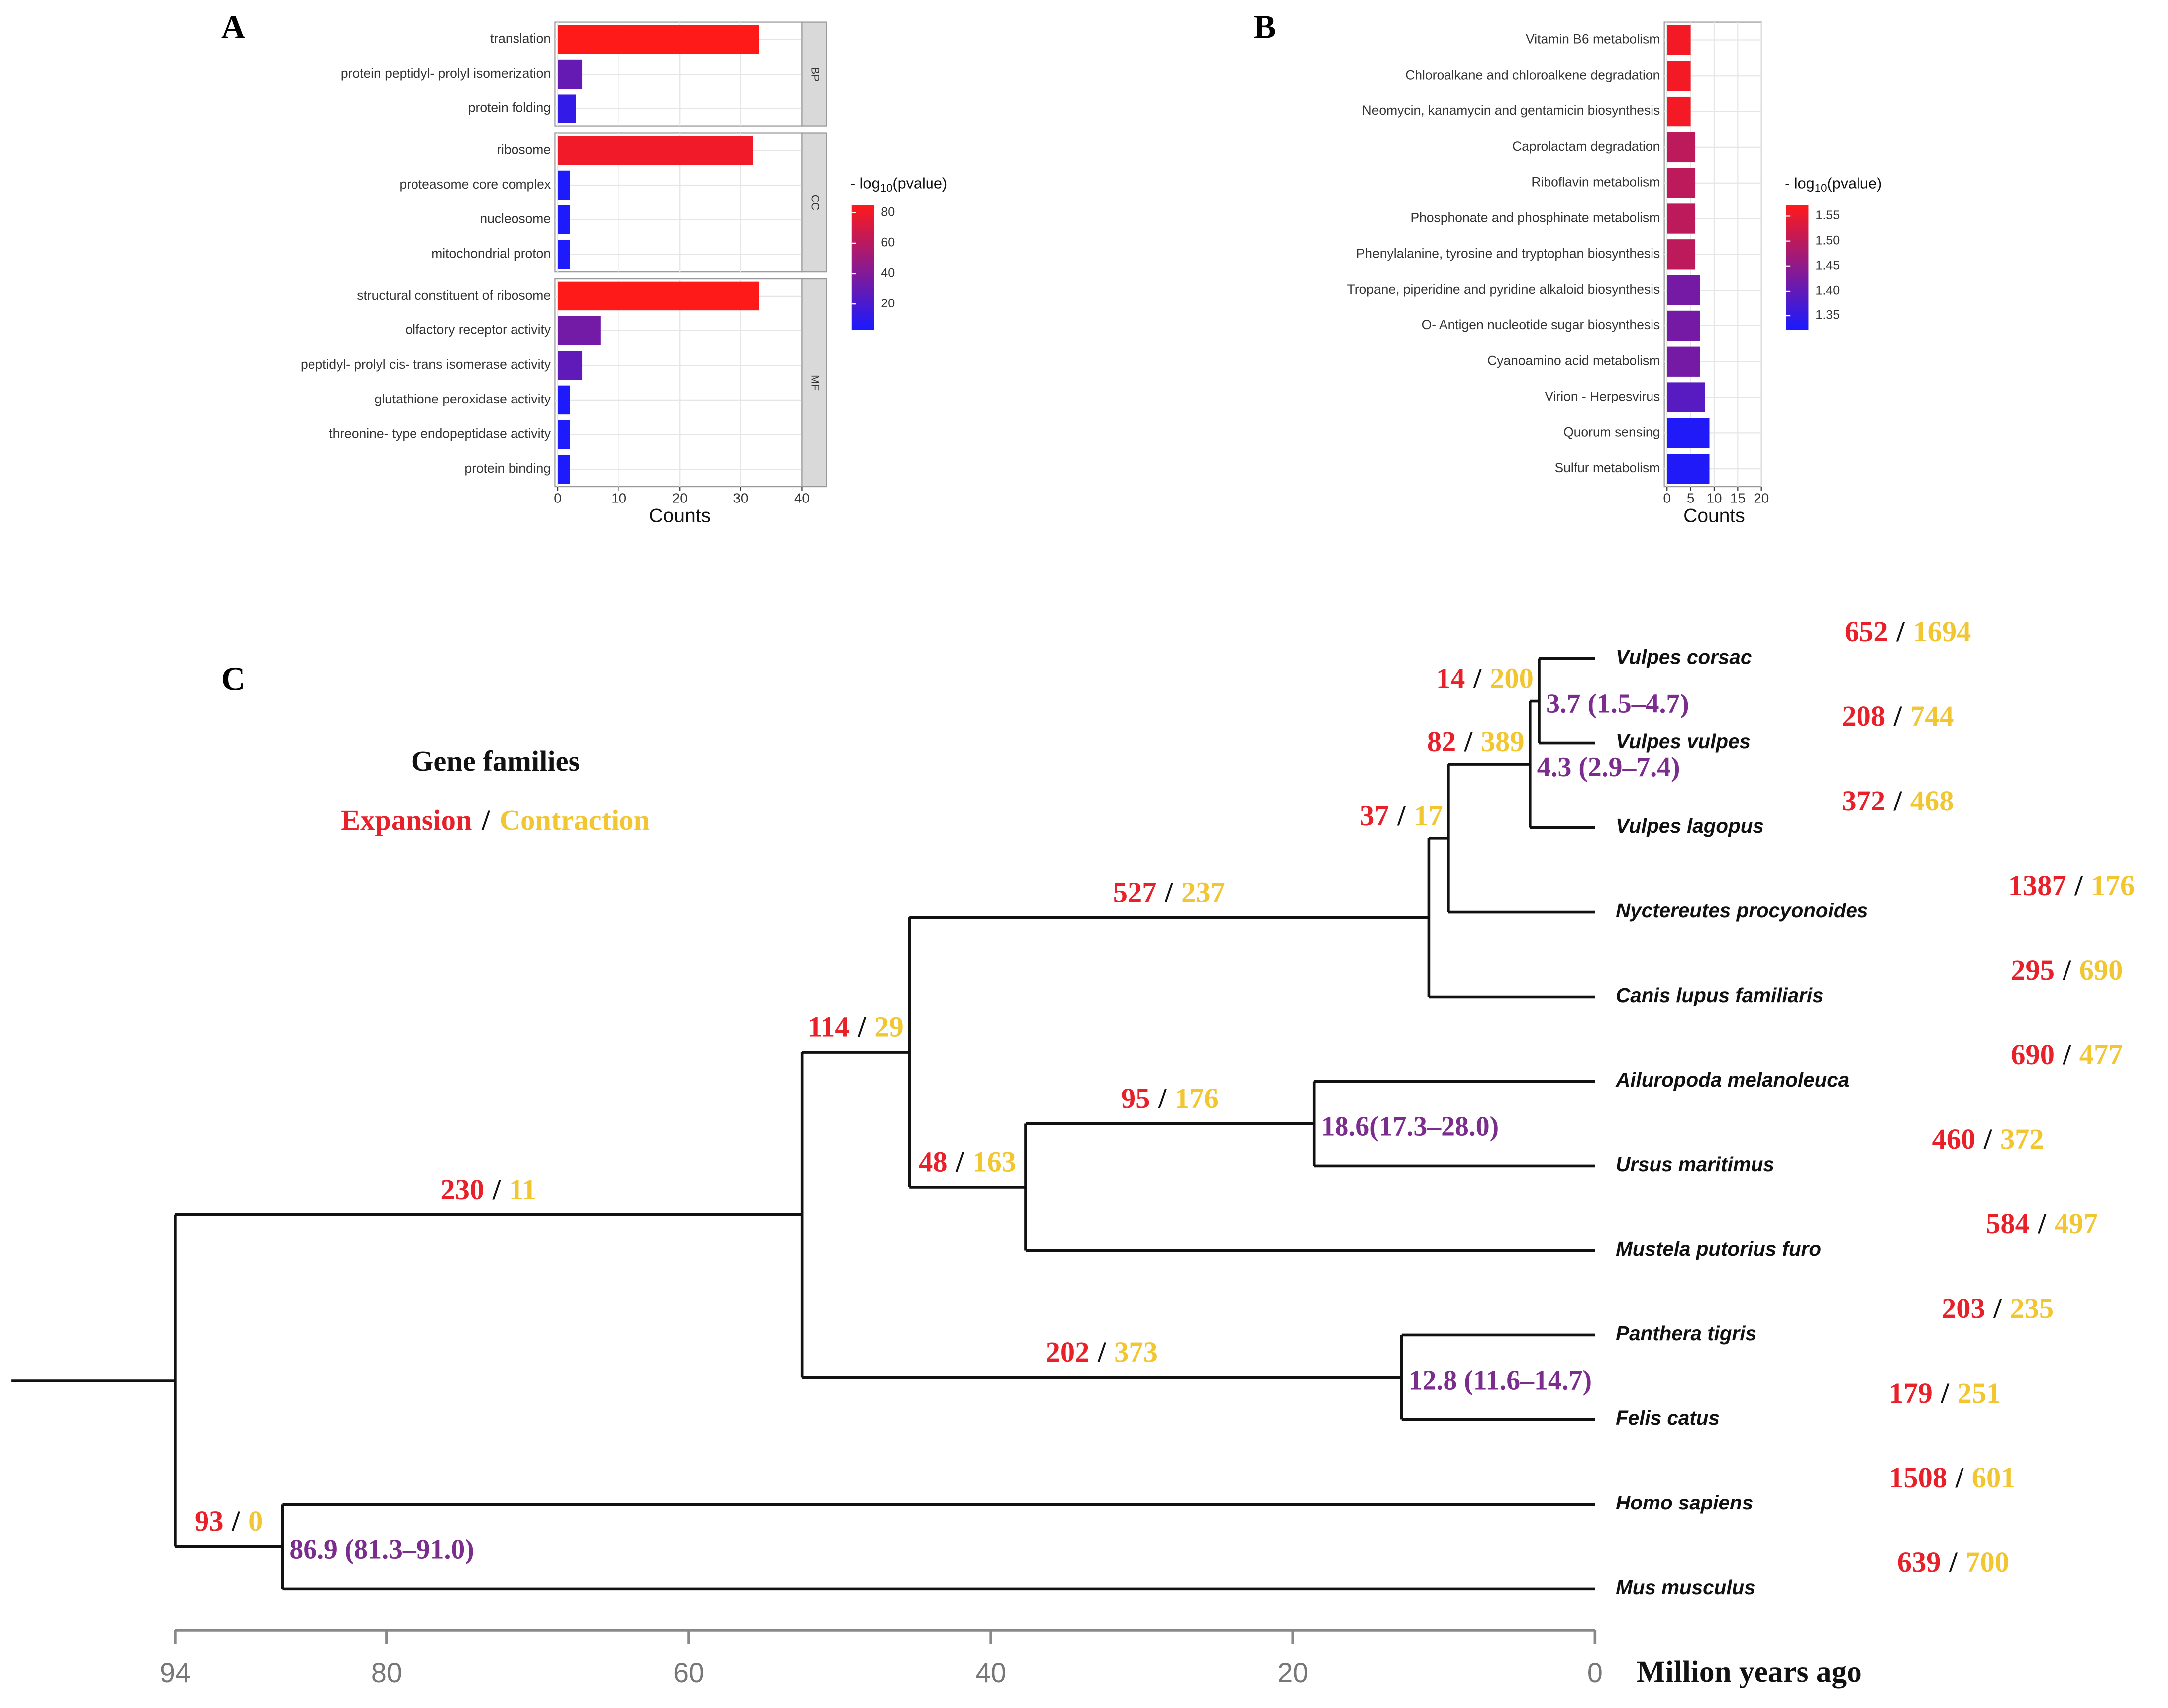  I want to click on contraction-count: 389, so click(1503, 741).